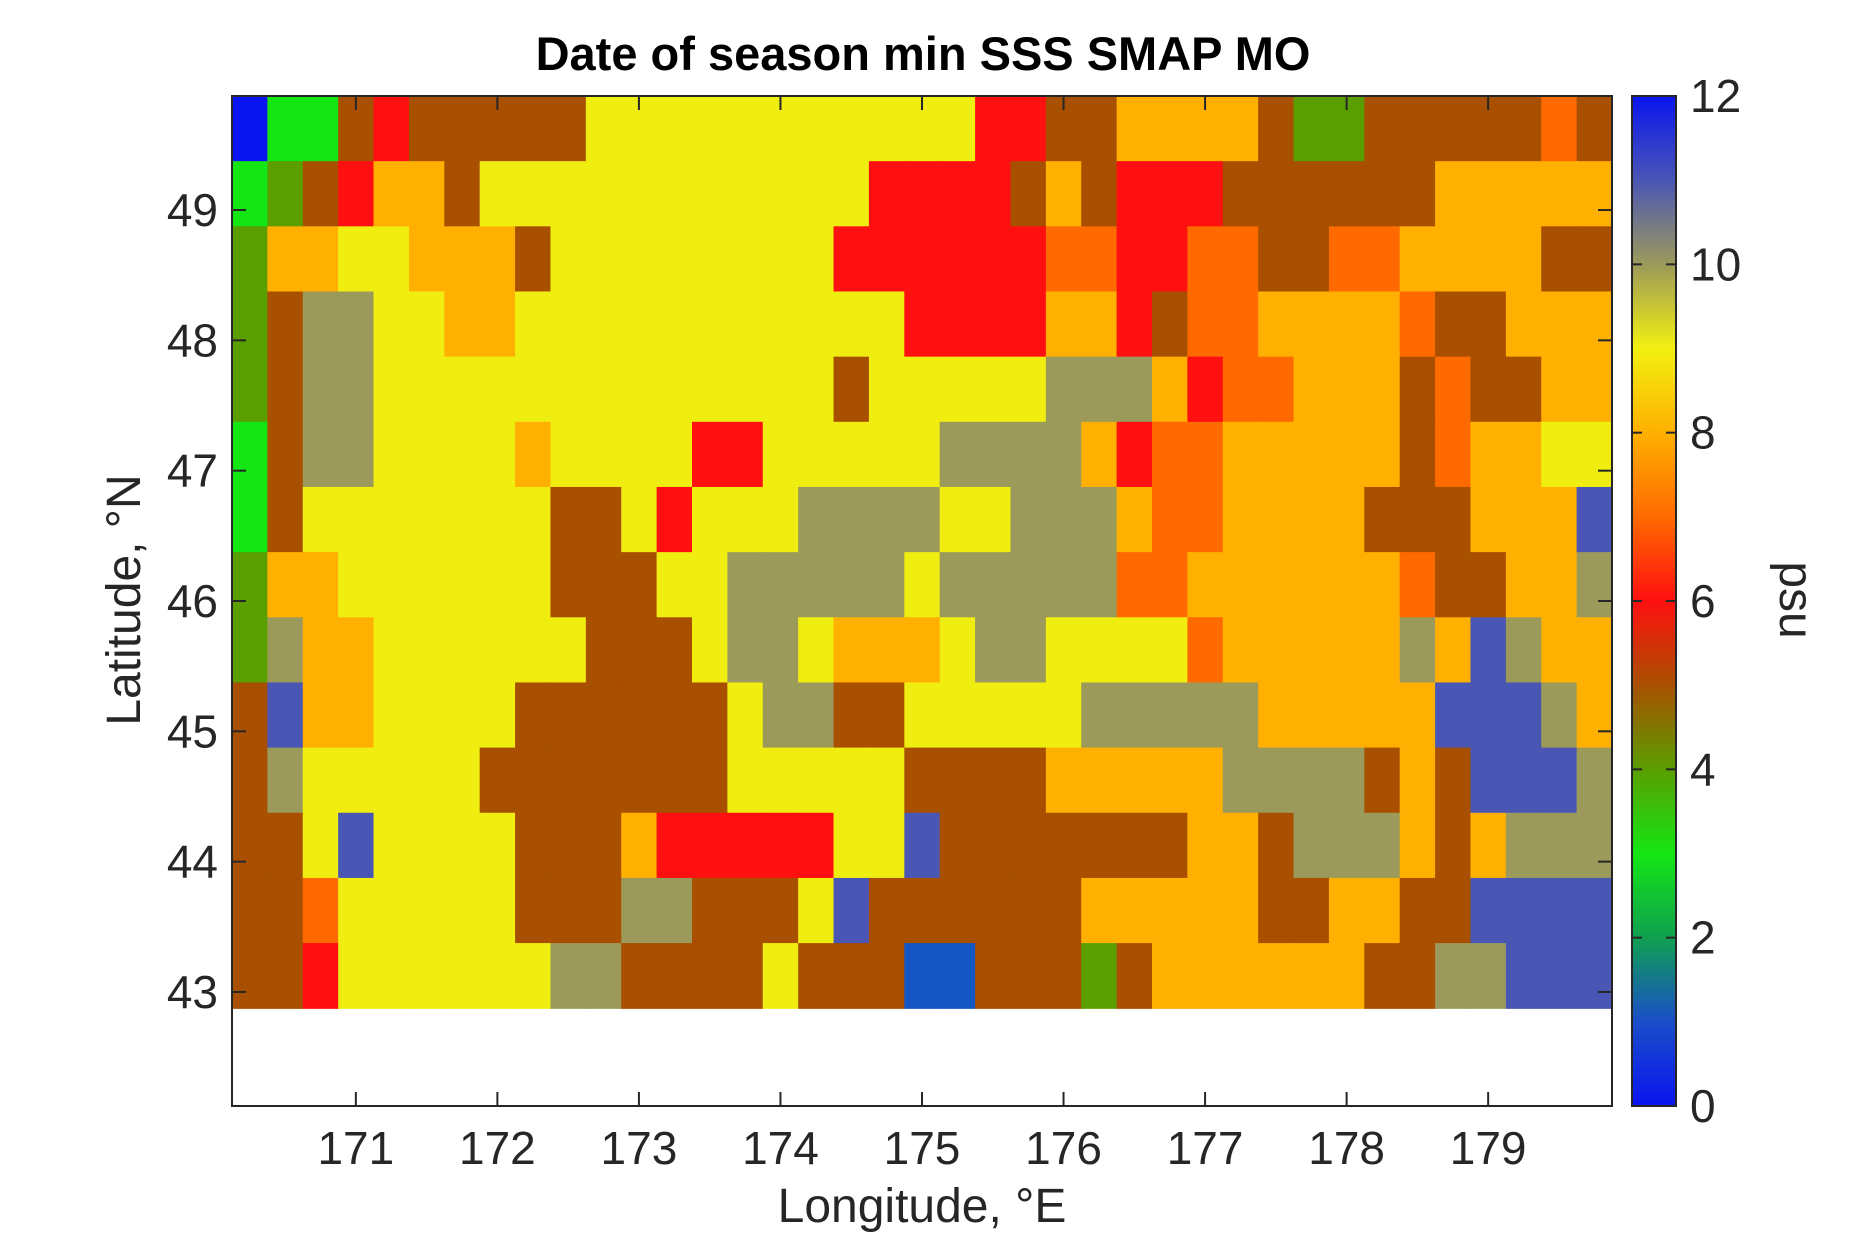 Image resolution: width=1875 pixels, height=1250 pixels. I want to click on colorbar-tick-label: 12, so click(1715, 96).